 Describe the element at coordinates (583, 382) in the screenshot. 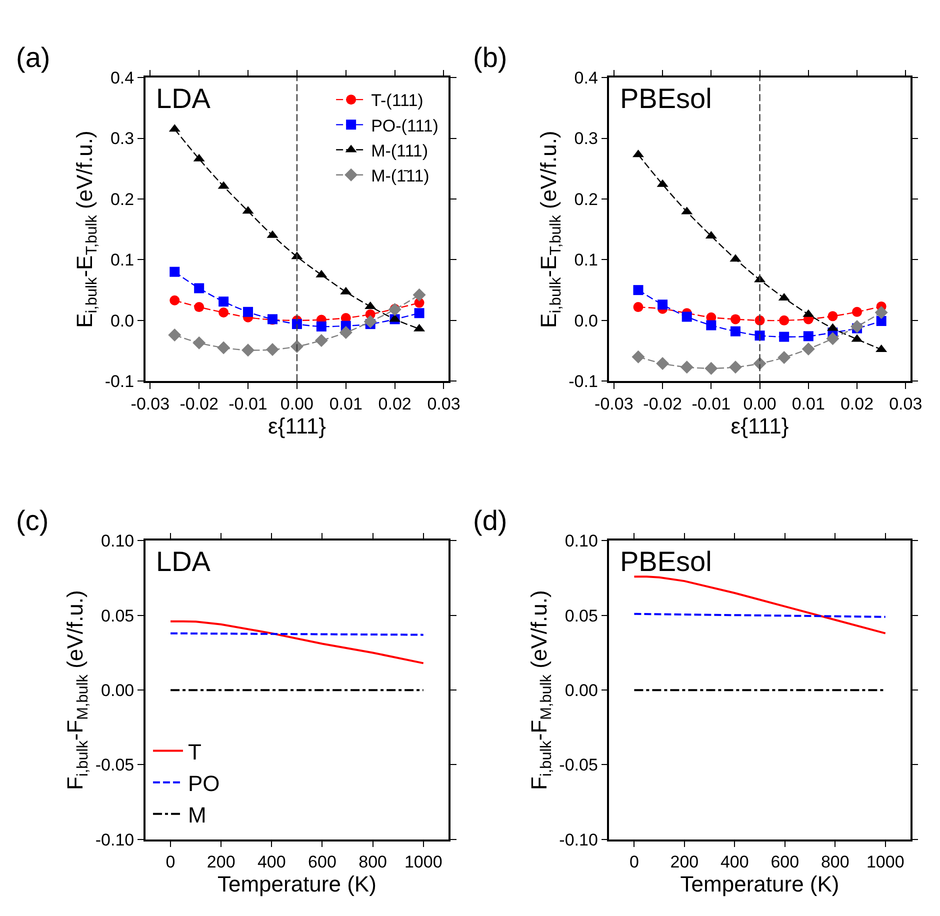

I see `y-tick-label: -0.1` at that location.